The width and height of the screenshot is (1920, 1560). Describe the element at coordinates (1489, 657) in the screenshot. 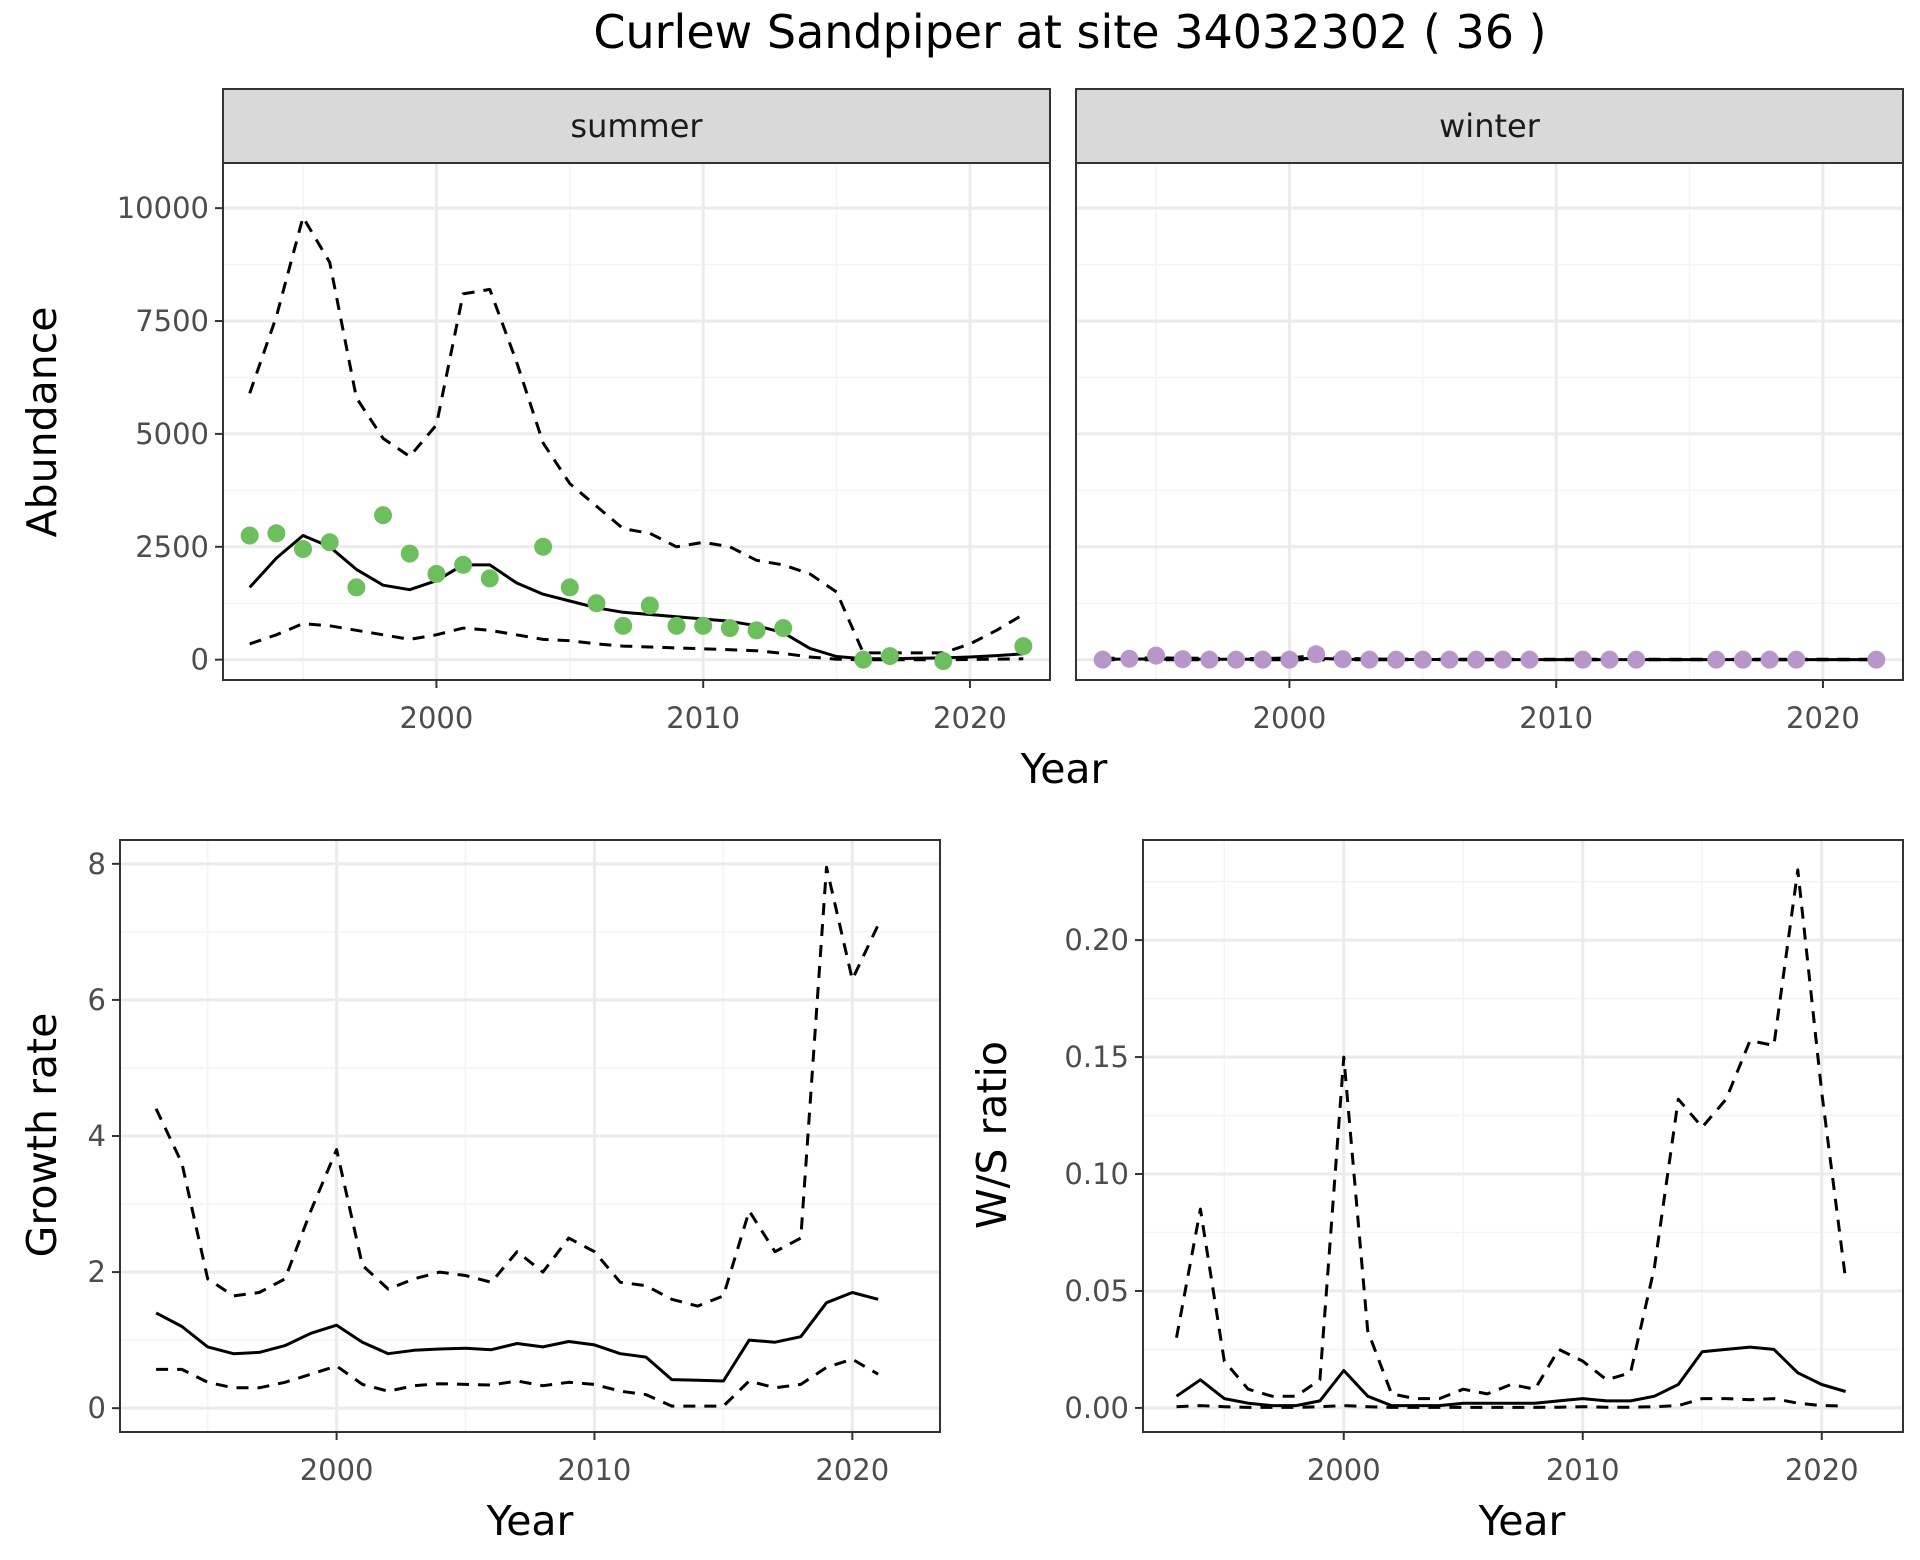

I see `series-group-winter` at that location.